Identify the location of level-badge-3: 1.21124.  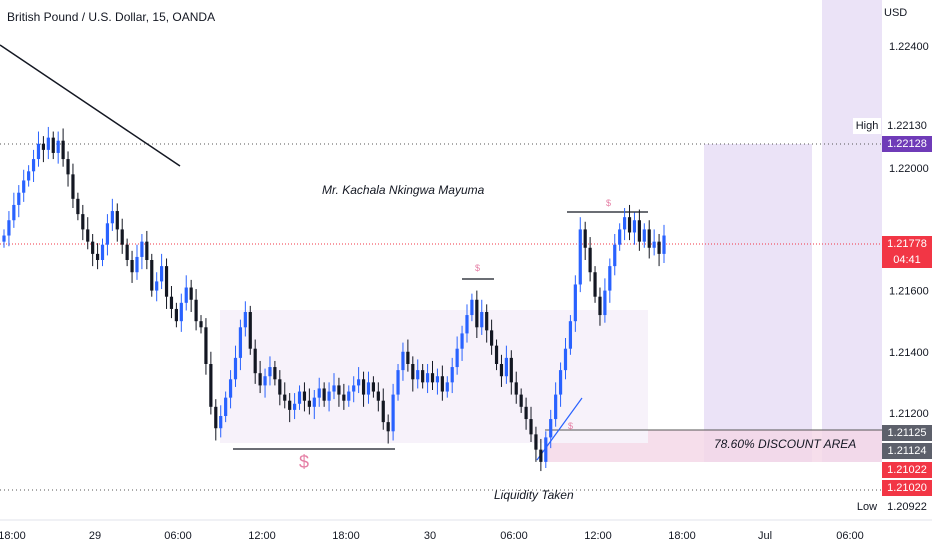
(907, 451).